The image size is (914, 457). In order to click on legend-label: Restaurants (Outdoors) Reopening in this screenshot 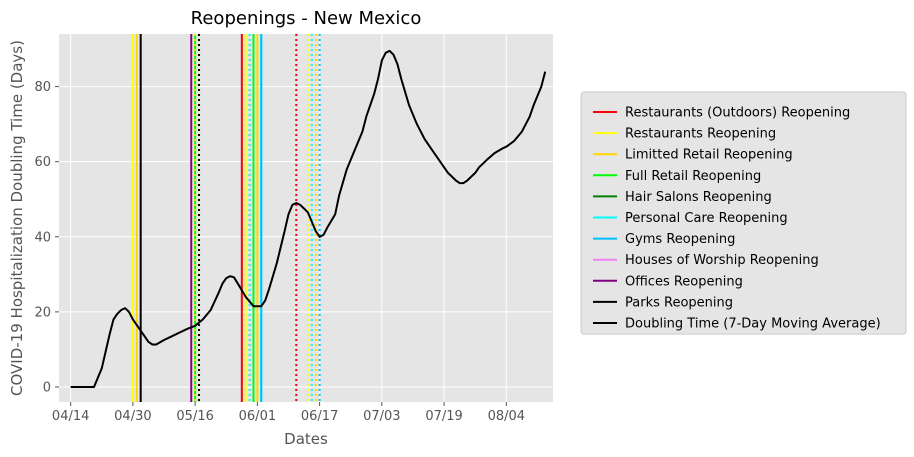, I will do `click(737, 113)`.